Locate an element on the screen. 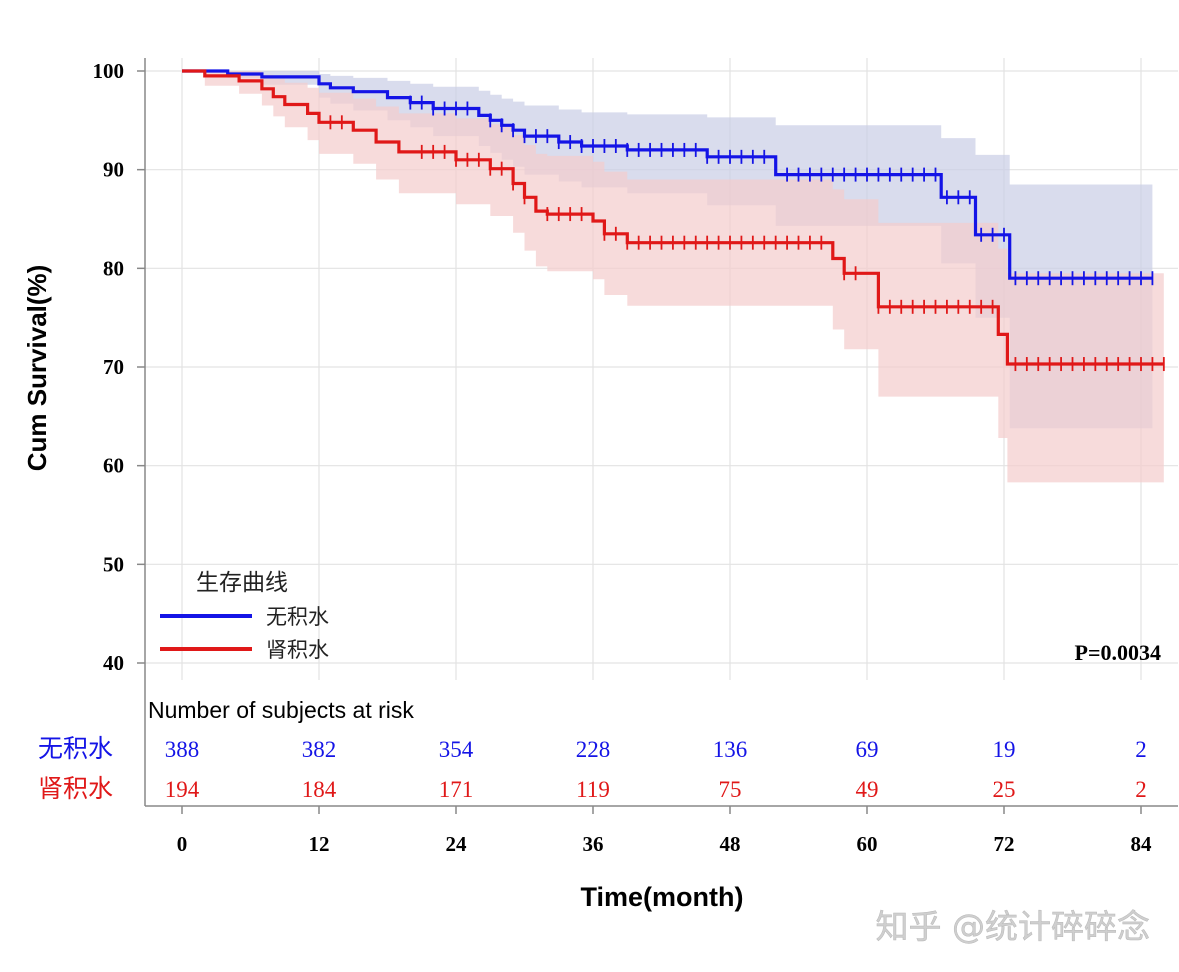 The height and width of the screenshot is (972, 1179). y-tick-labels: 40 50 60 70 80 90 100 is located at coordinates (109, 367).